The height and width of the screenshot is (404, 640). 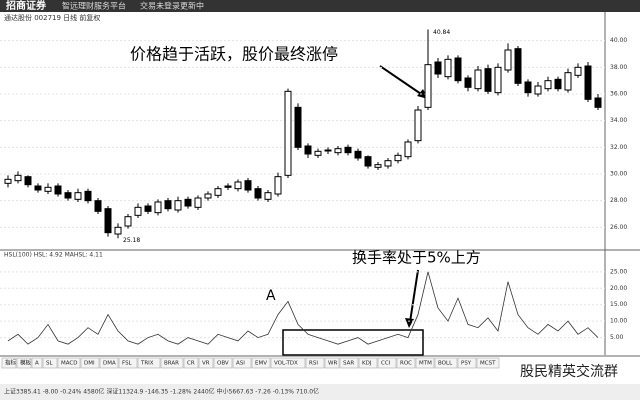 I want to click on menu-item: 更新中, so click(x=192, y=6).